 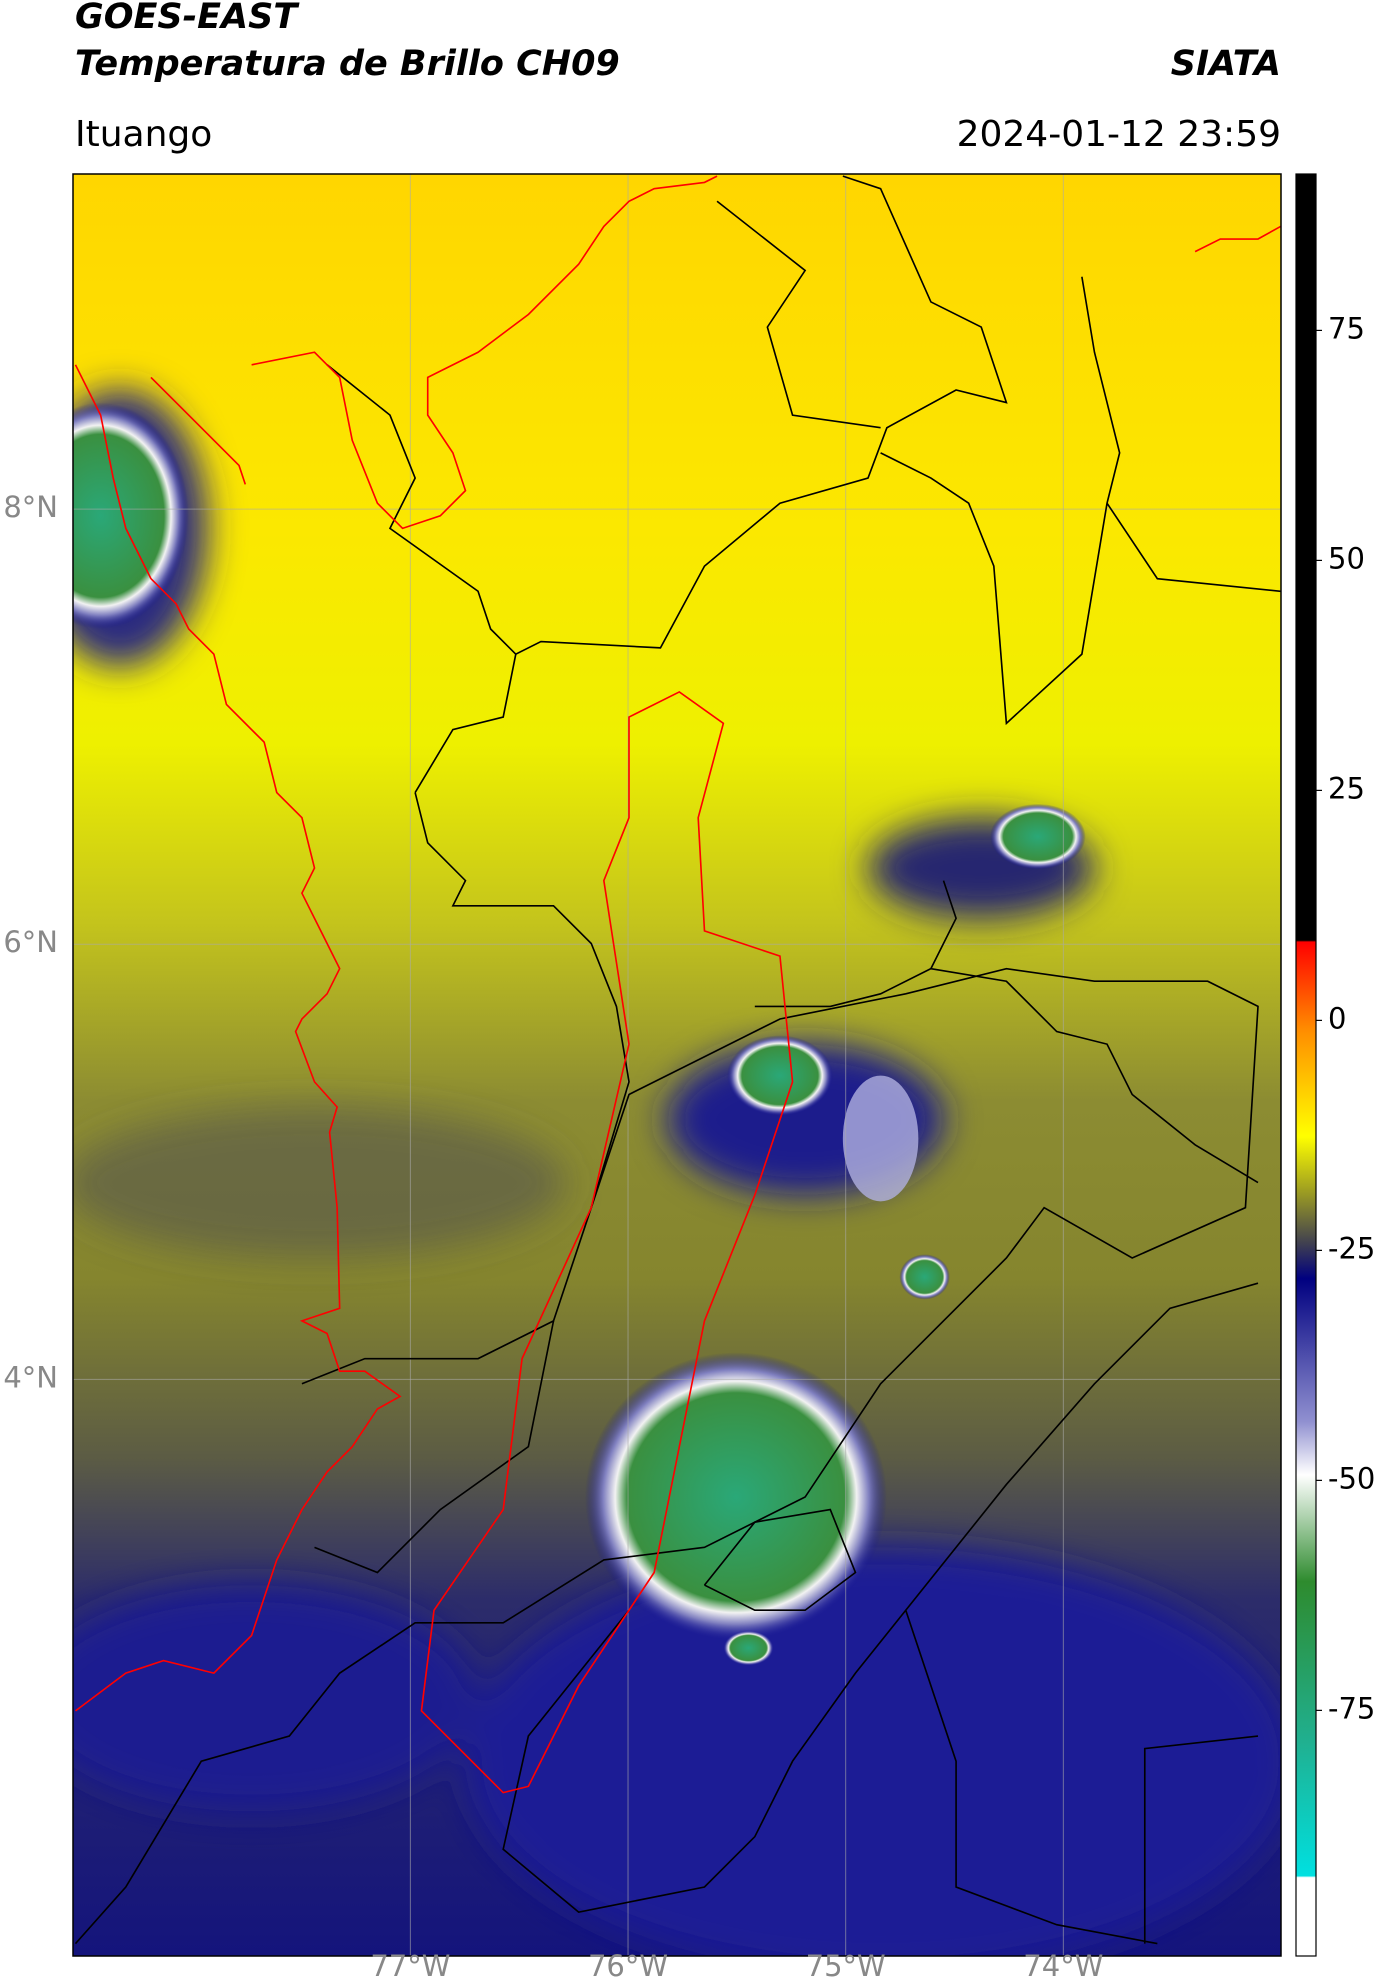 I want to click on timestamp: 2024-01-12 23:59, so click(x=1119, y=134).